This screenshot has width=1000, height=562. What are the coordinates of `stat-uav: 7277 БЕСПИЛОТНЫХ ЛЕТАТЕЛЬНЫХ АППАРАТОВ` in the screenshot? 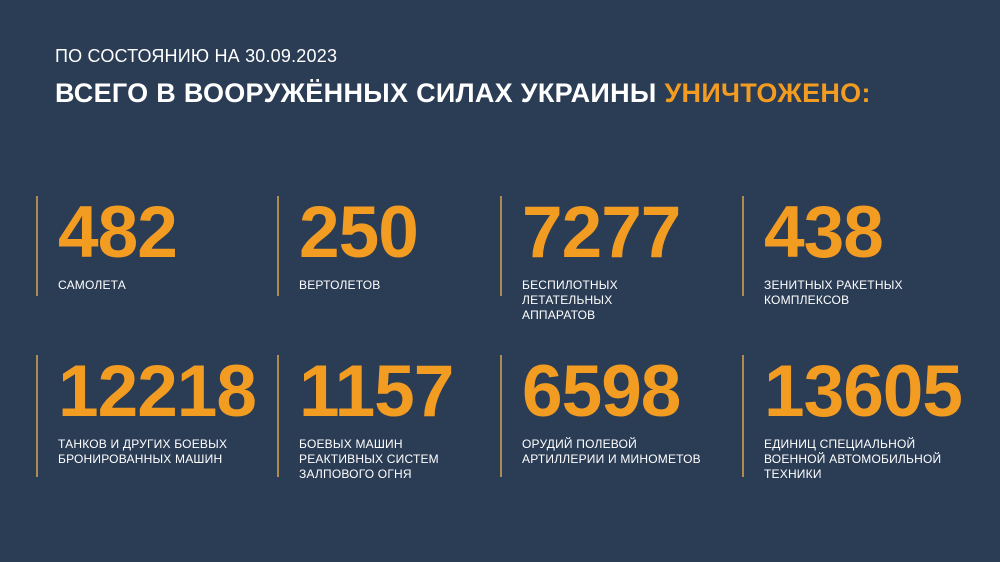 It's located at (590, 257).